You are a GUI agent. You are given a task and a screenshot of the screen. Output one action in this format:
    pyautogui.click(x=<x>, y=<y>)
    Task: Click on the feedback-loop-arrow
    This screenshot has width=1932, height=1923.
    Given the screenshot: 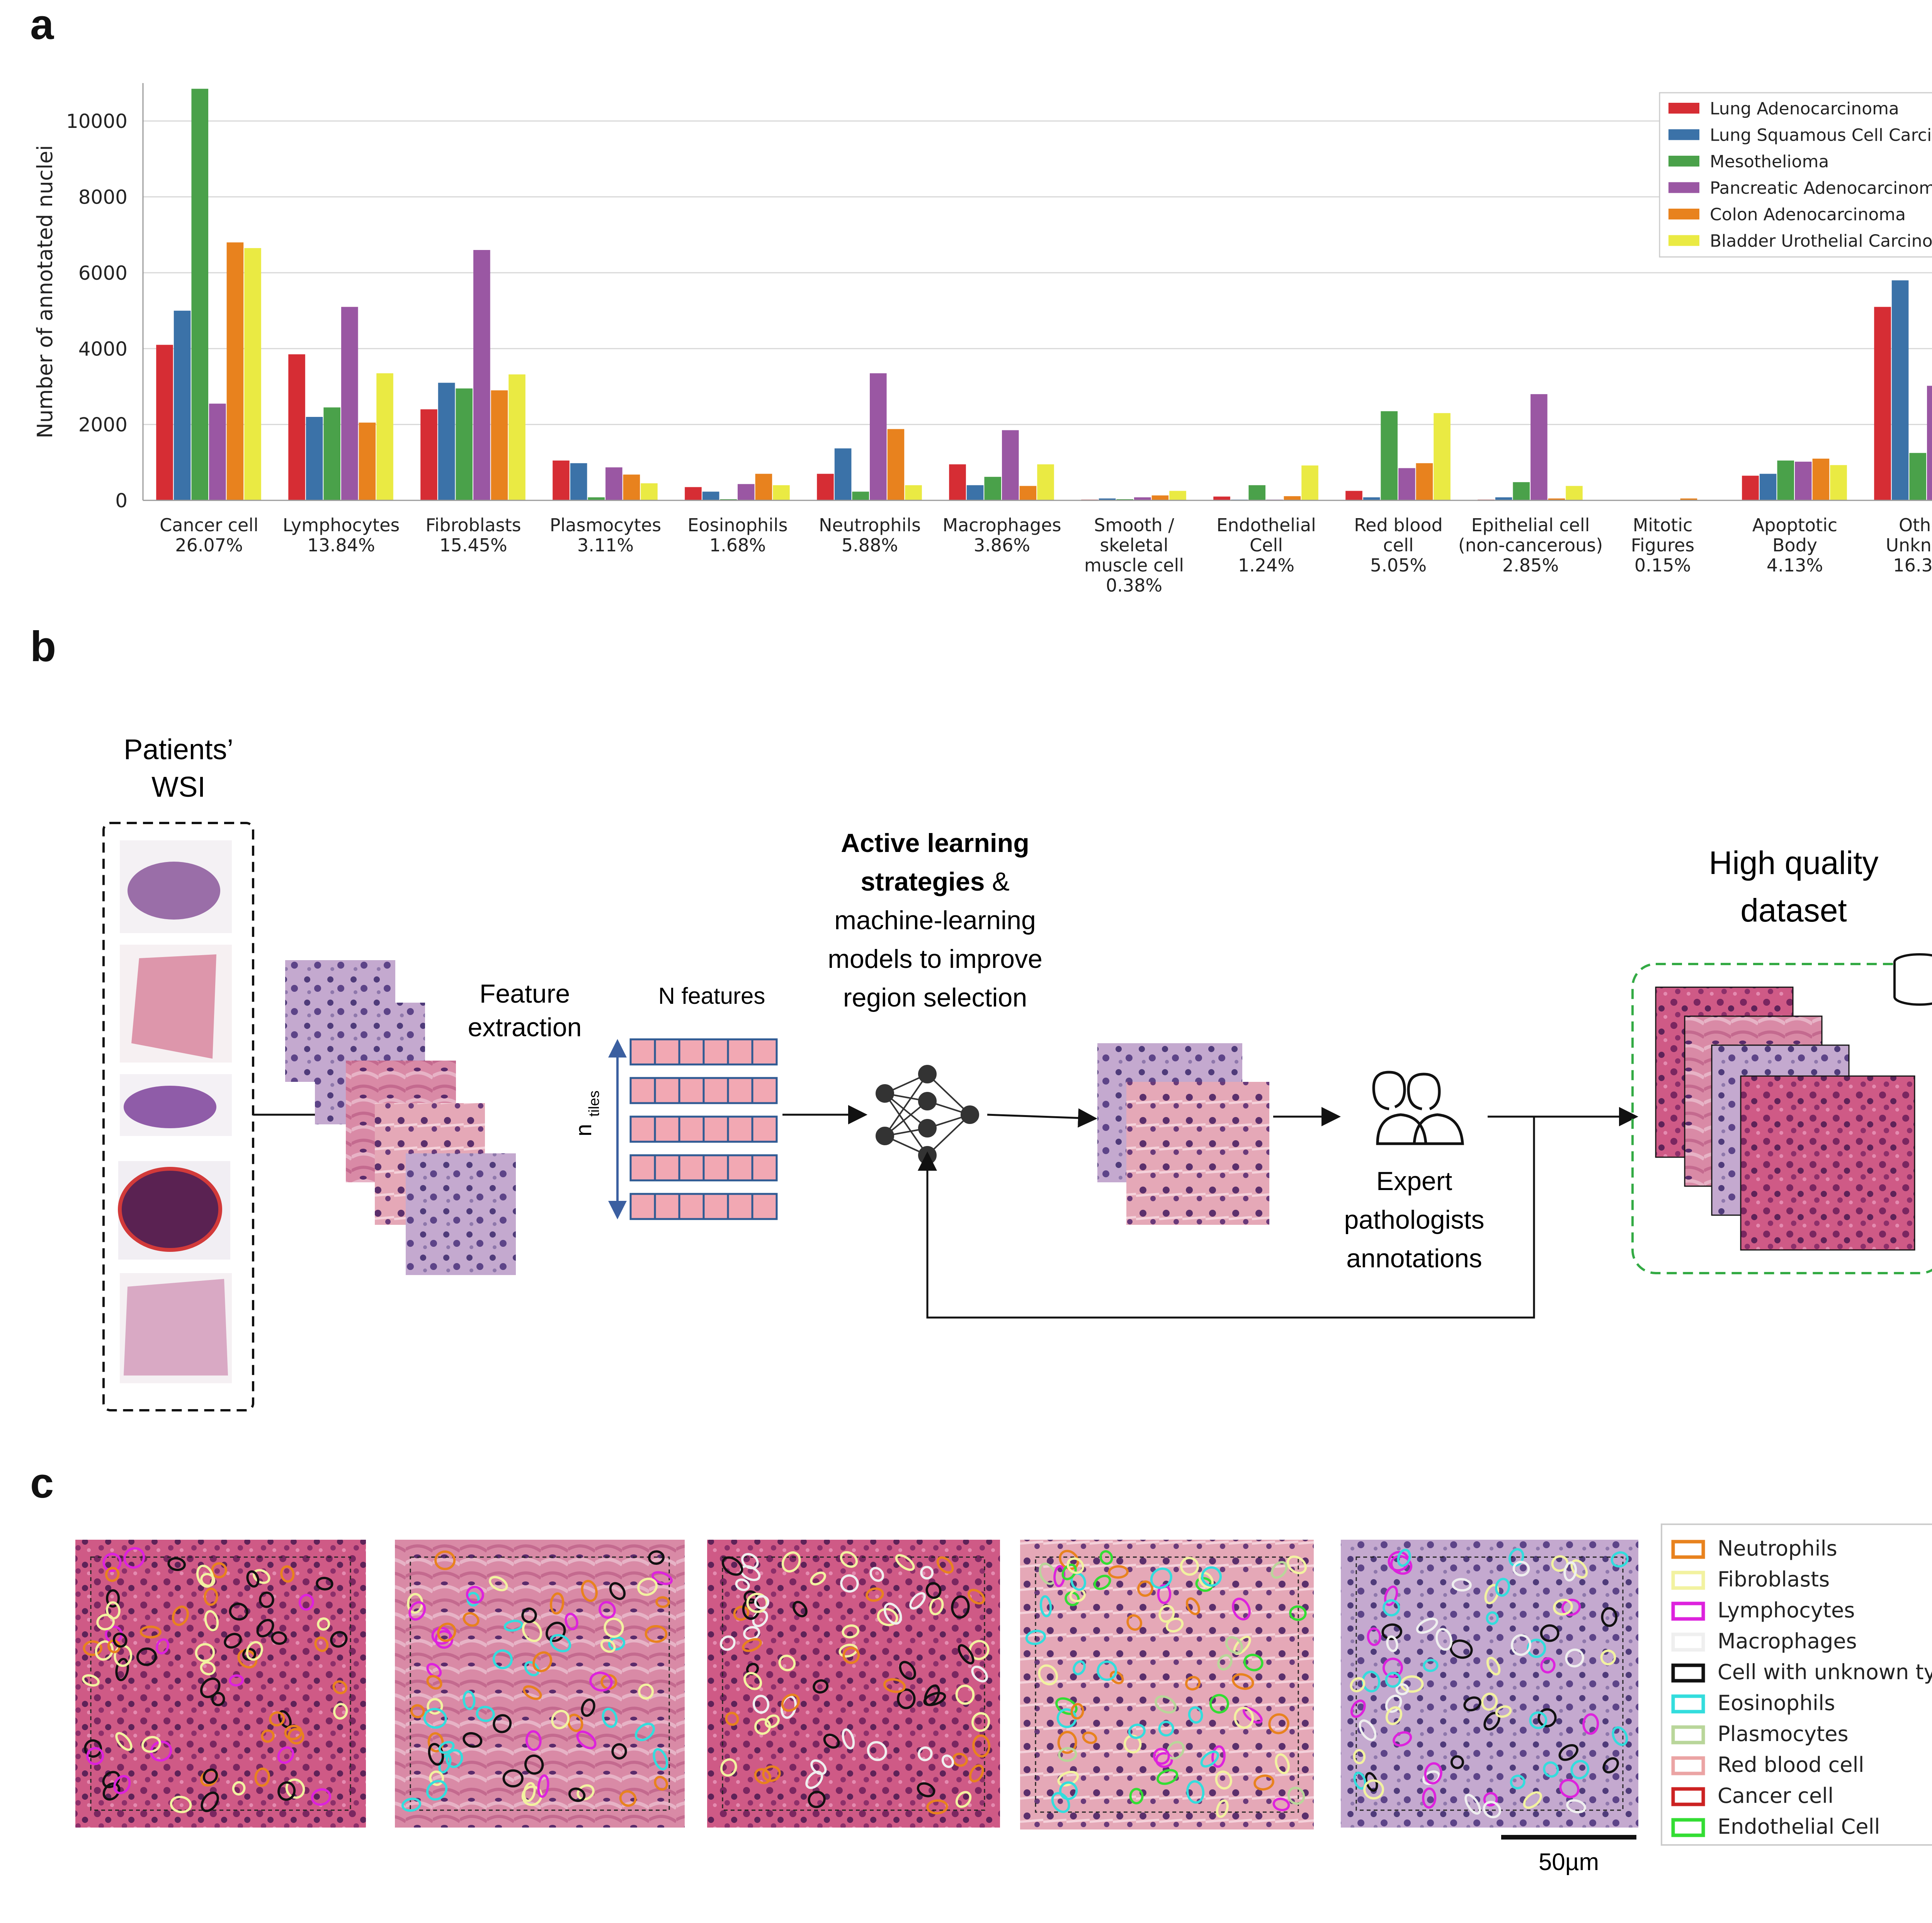 What is the action you would take?
    pyautogui.click(x=1227, y=1218)
    